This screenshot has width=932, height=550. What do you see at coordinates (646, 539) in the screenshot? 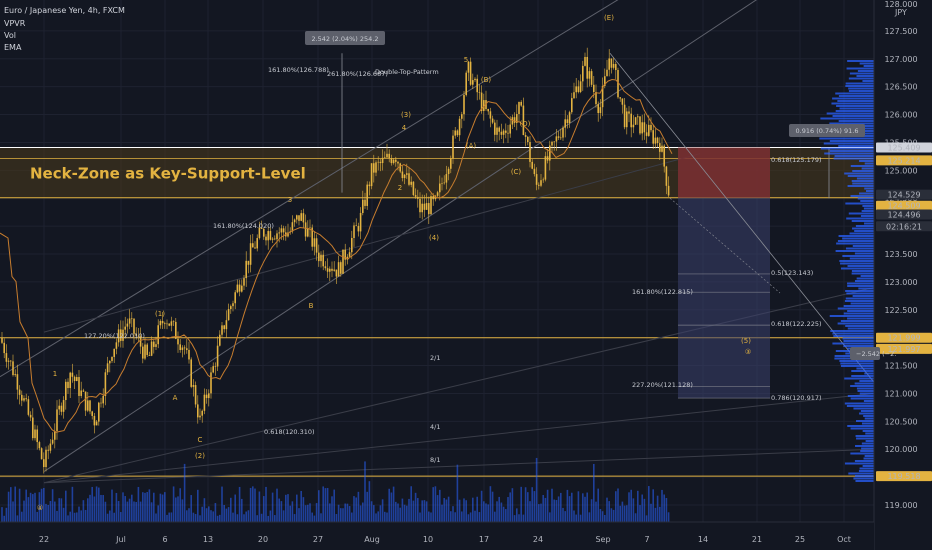
I see `time-tick: 7` at bounding box center [646, 539].